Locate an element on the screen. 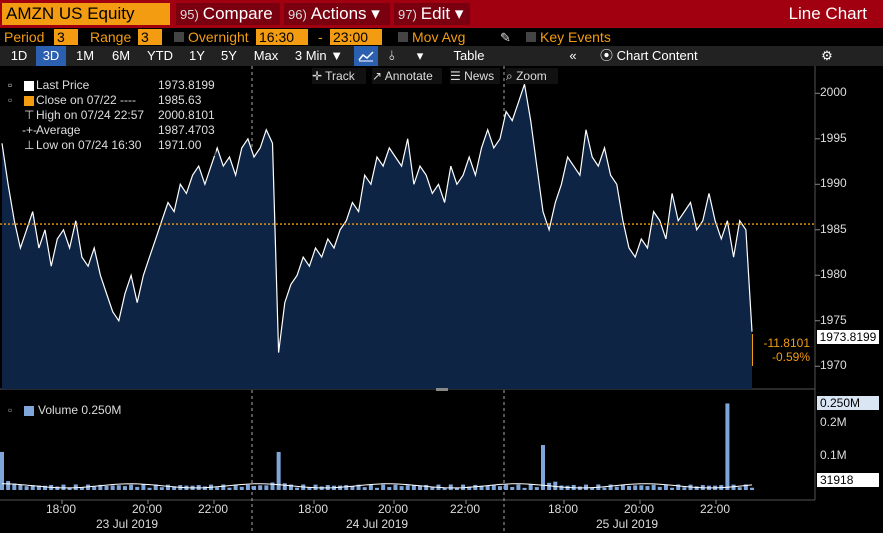 This screenshot has width=883, height=533. key-events-checkbox is located at coordinates (531, 37).